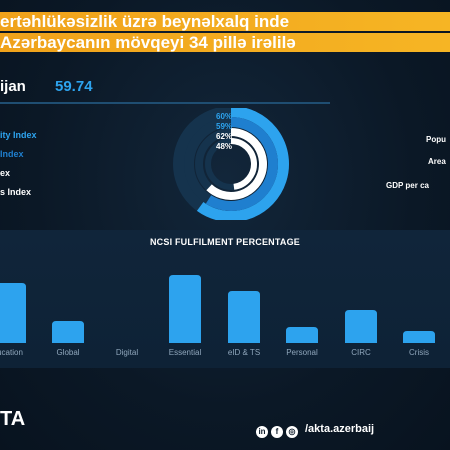 This screenshot has width=450, height=450. I want to click on instagram-icon: ◎, so click(292, 431).